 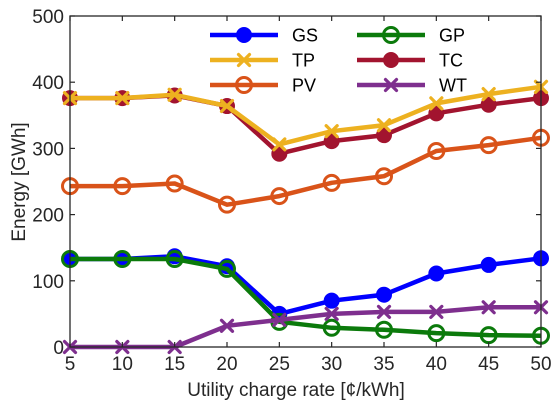 I want to click on x-tick-label: 50, so click(x=540, y=364).